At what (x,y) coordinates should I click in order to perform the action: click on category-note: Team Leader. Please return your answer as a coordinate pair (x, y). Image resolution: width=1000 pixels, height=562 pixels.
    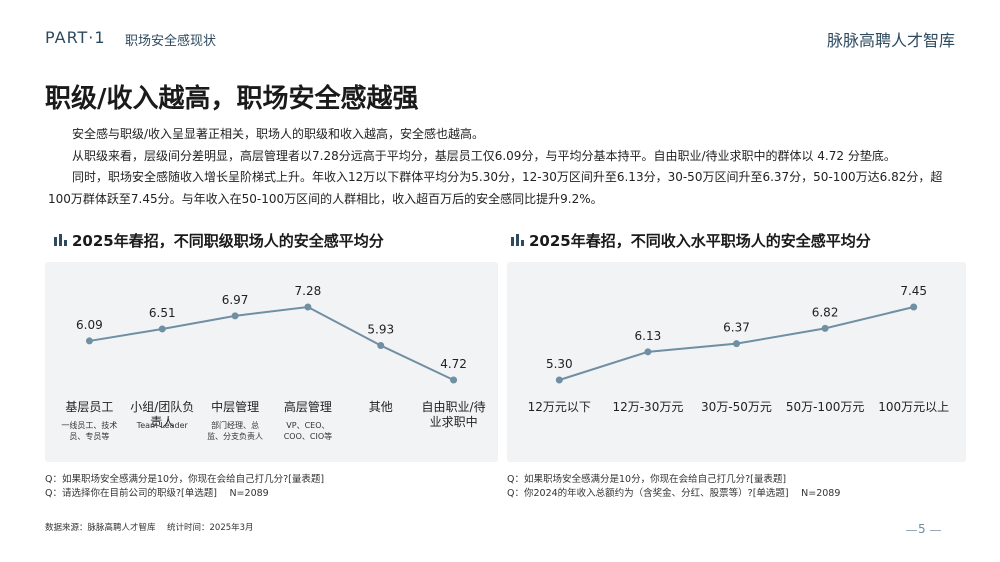
    Looking at the image, I should click on (162, 425).